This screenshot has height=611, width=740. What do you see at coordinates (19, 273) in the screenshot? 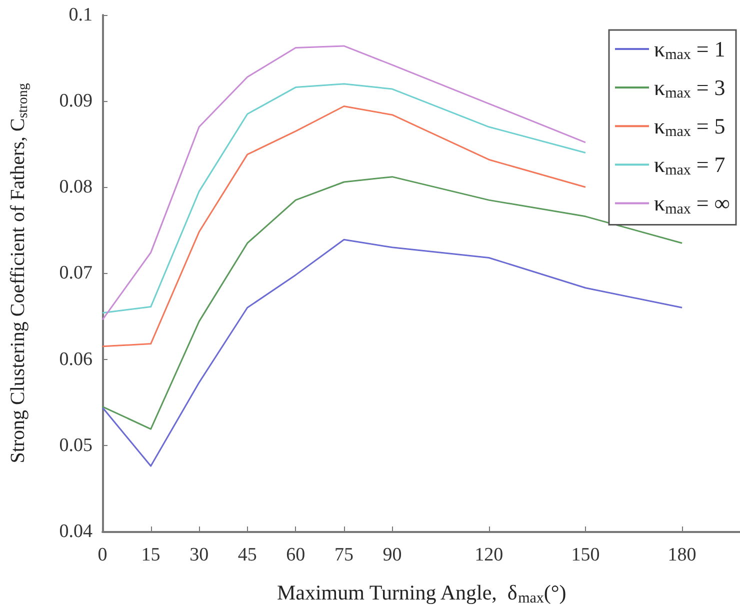
I see `y-axis-title: Strong Clustering Coefficient of Fathers, Cstrong` at bounding box center [19, 273].